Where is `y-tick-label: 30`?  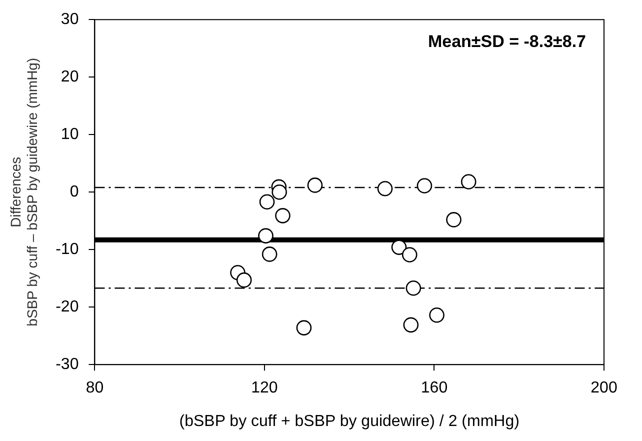
y-tick-label: 30 is located at coordinates (69, 19).